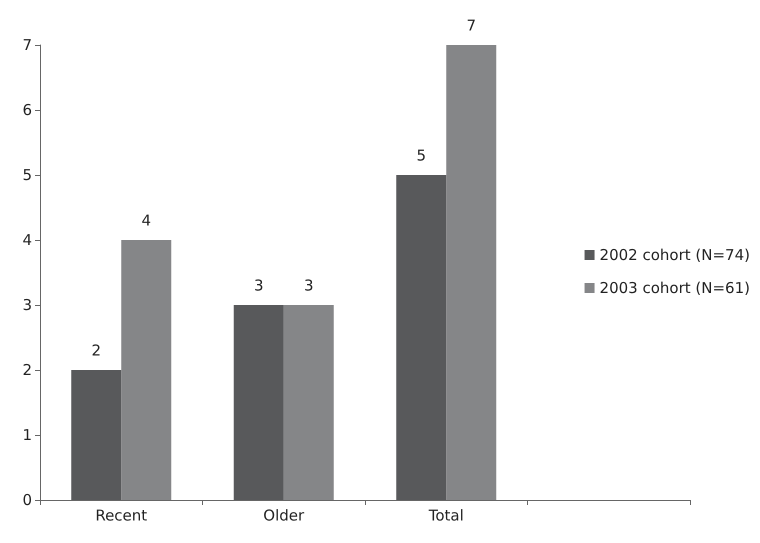 The height and width of the screenshot is (543, 760). Describe the element at coordinates (146, 221) in the screenshot. I see `data-label: 4` at that location.